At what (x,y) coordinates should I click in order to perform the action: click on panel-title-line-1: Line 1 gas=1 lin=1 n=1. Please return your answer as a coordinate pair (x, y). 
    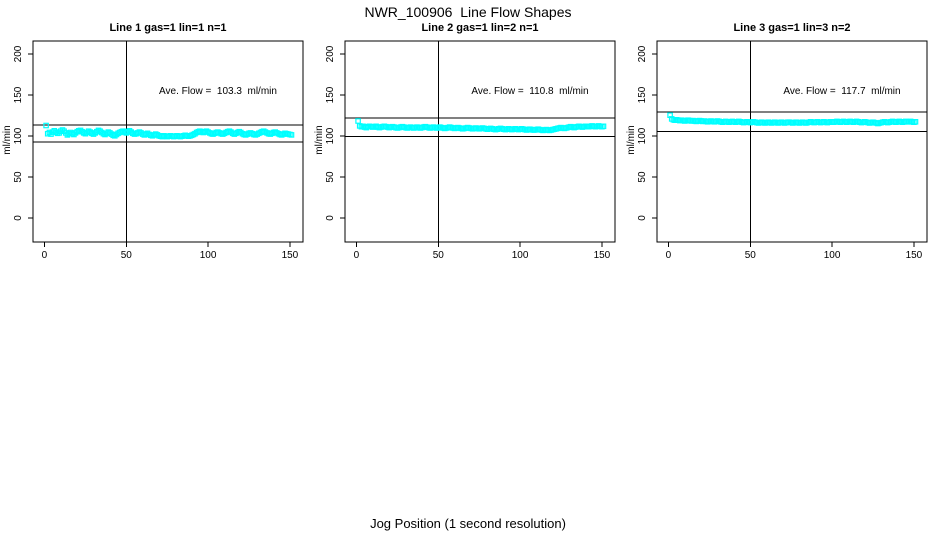
    Looking at the image, I should click on (168, 28).